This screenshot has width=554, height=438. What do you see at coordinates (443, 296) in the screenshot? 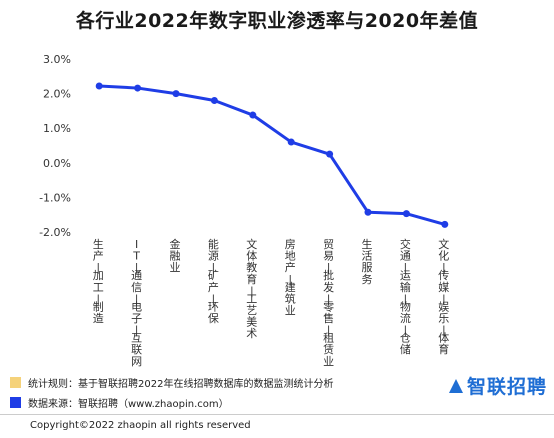
I see `x-tick-label: 文化|传媒|娱乐|体育` at bounding box center [443, 296].